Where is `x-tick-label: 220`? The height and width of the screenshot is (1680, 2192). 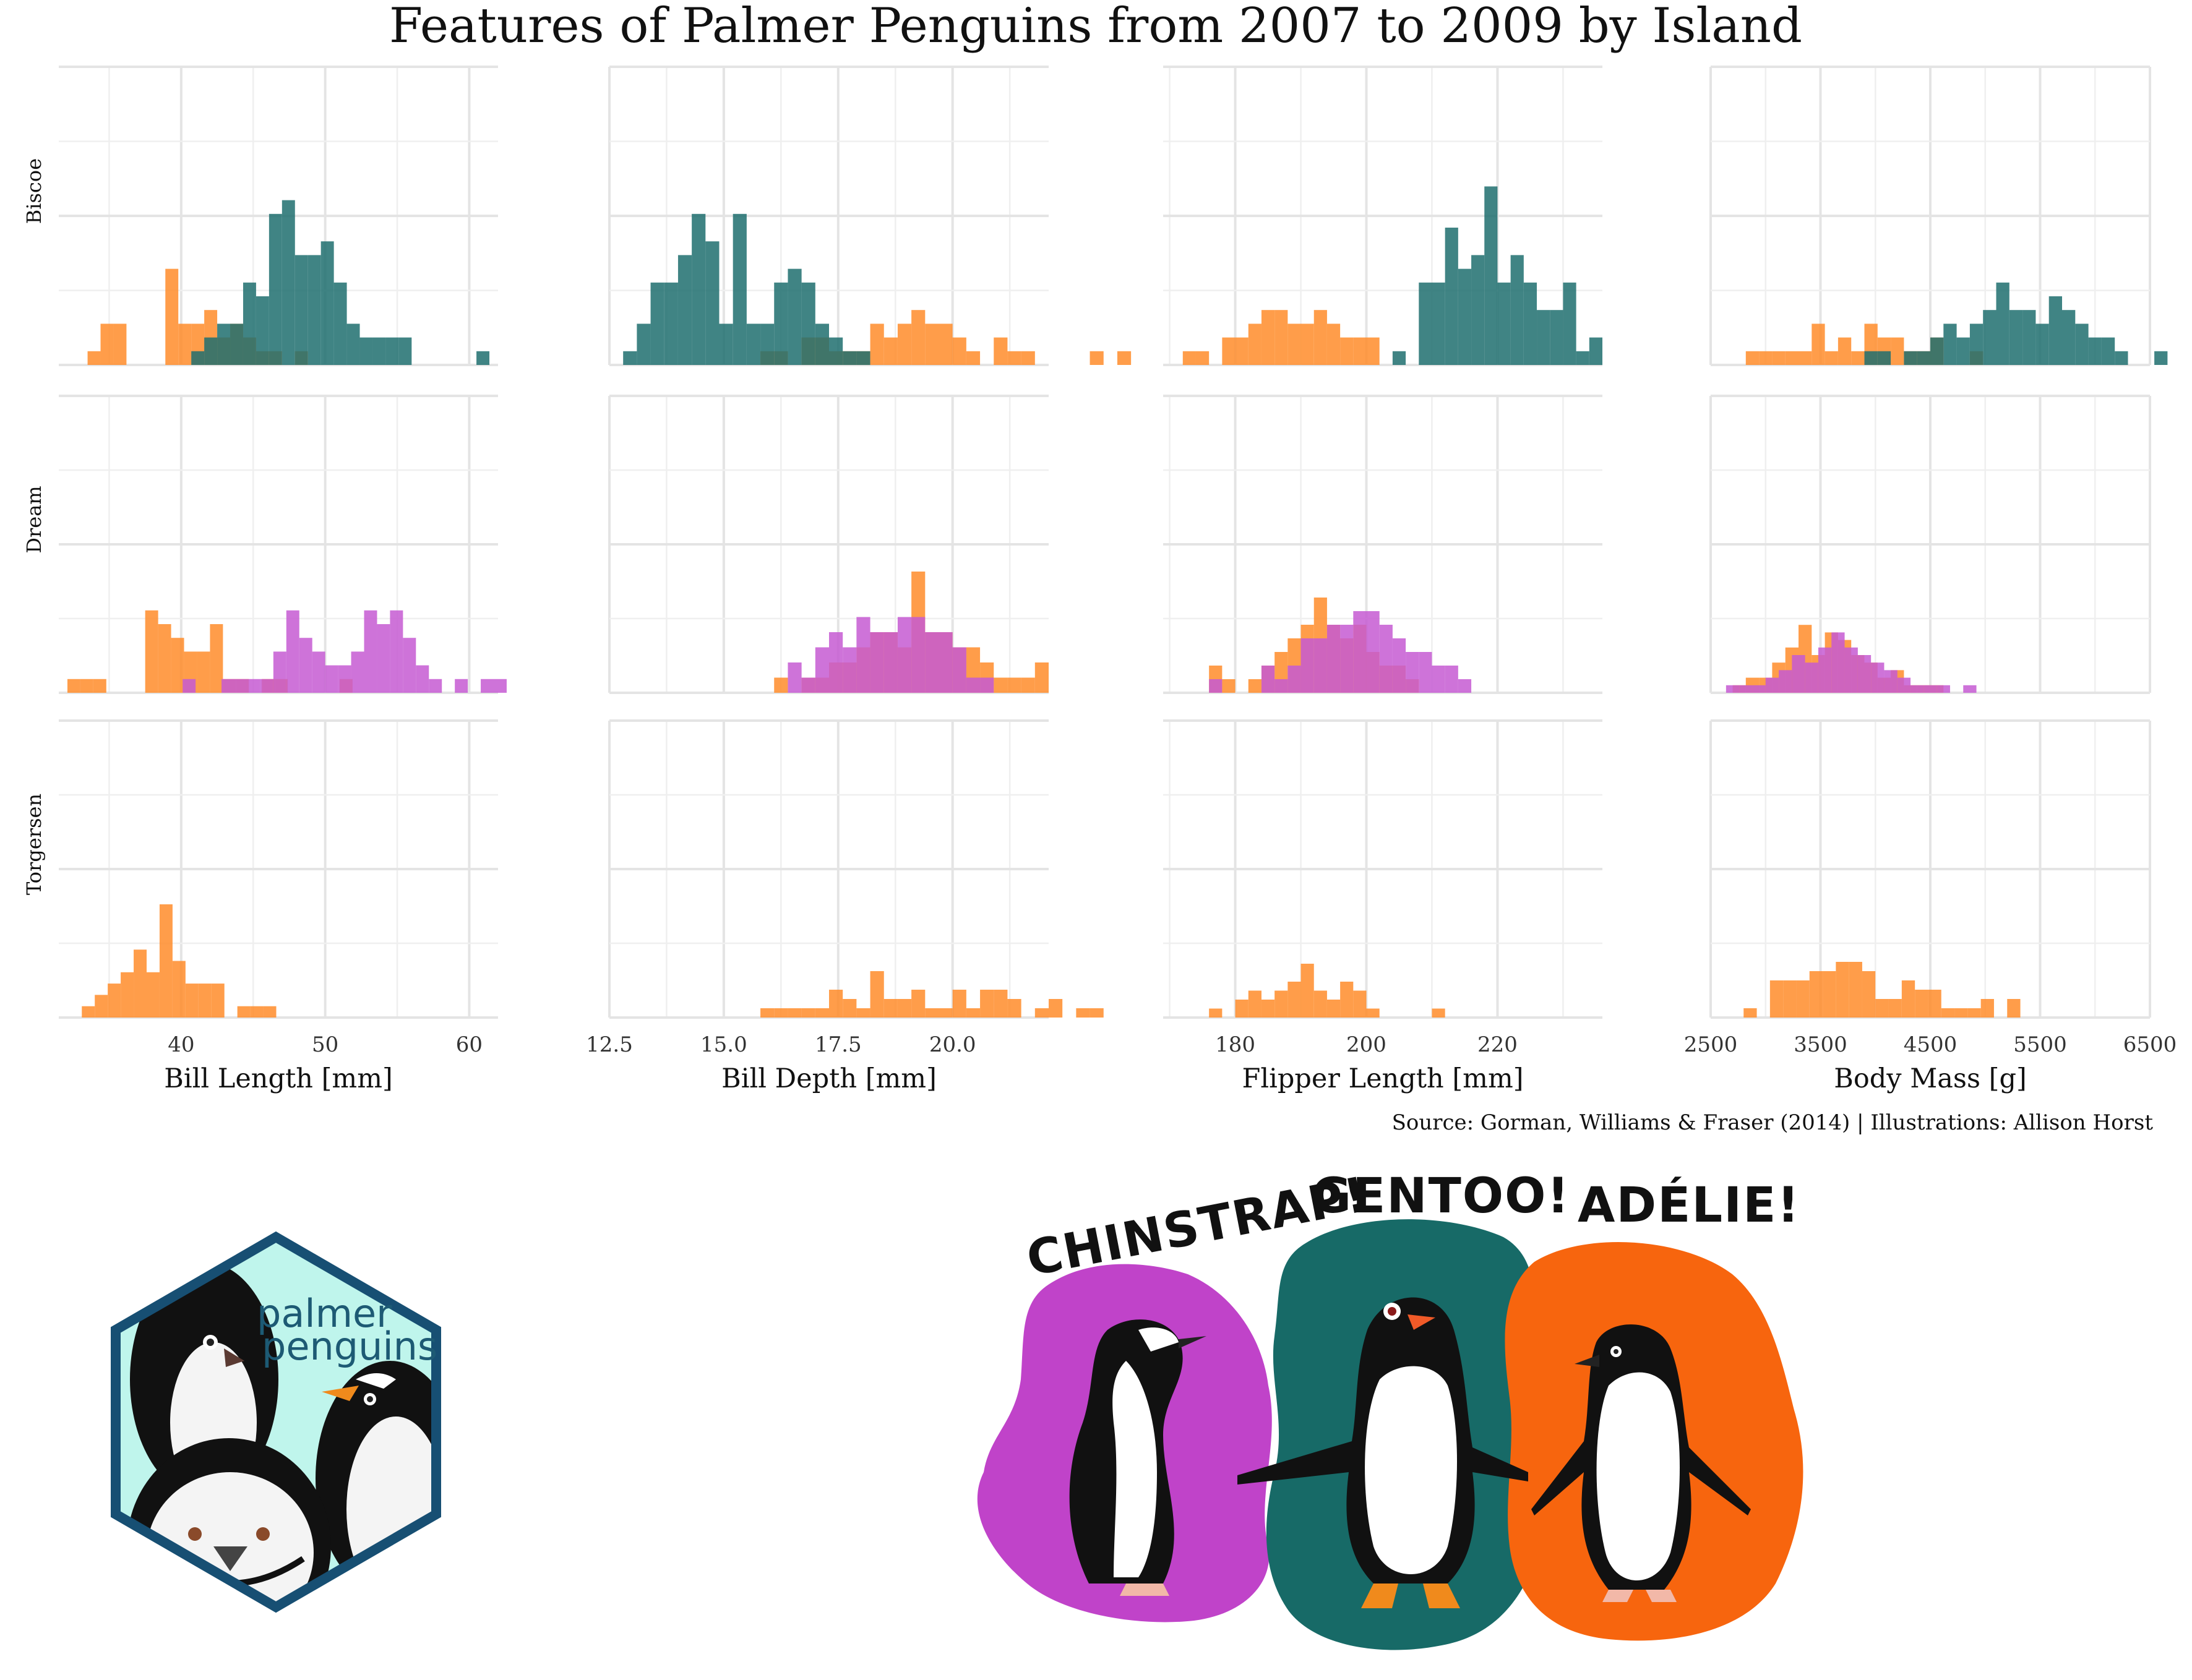
x-tick-label: 220 is located at coordinates (1497, 1044).